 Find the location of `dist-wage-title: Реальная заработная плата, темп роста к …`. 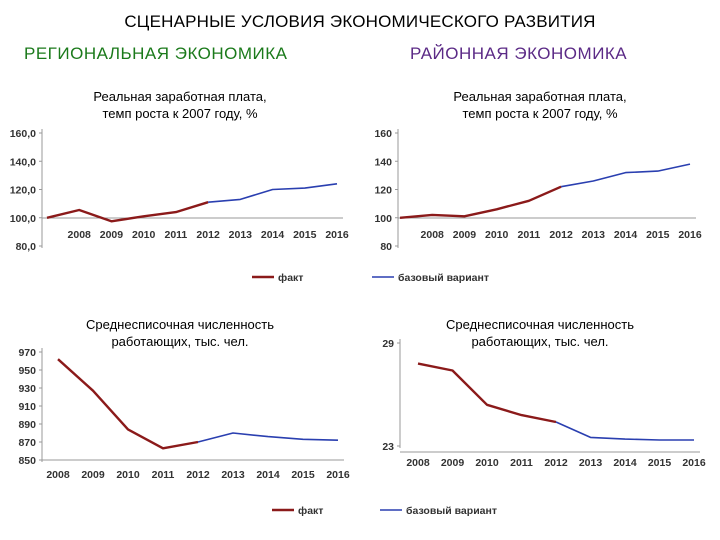

dist-wage-title: Реальная заработная плата, темп роста к … is located at coordinates (540, 105).